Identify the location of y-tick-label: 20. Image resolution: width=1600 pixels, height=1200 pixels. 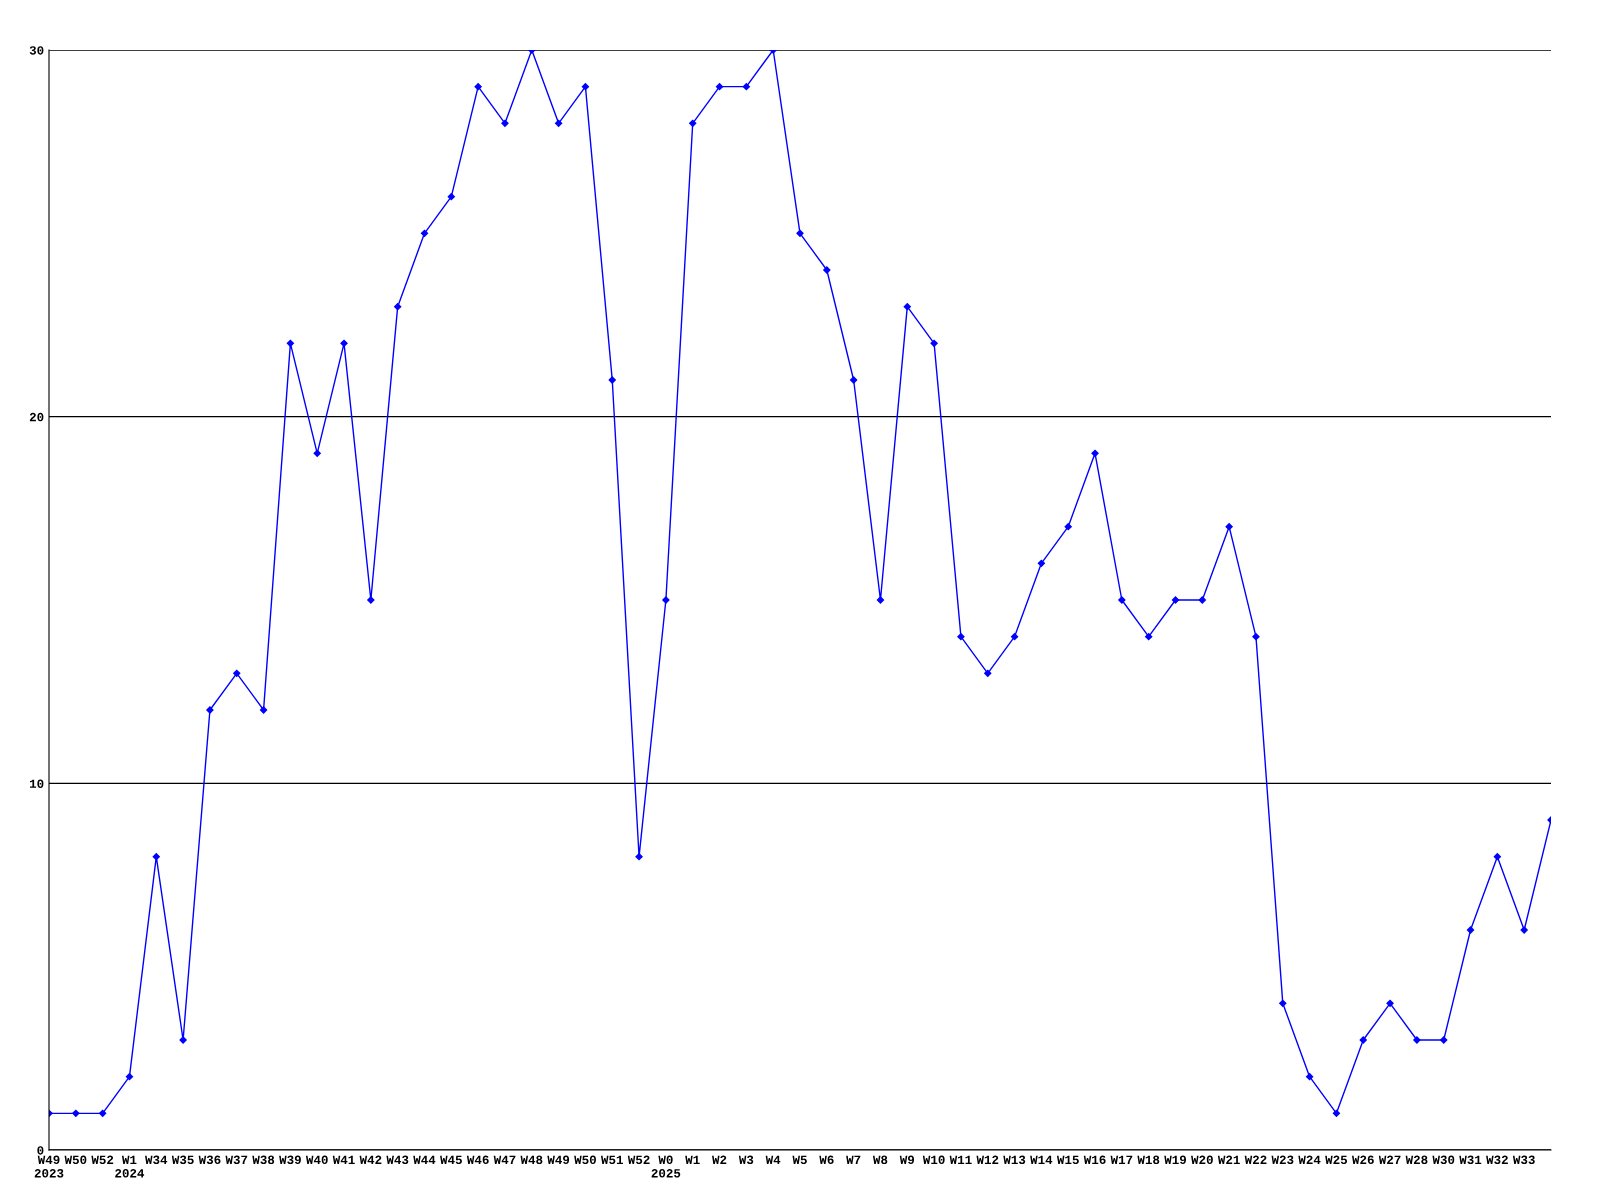
(36, 417).